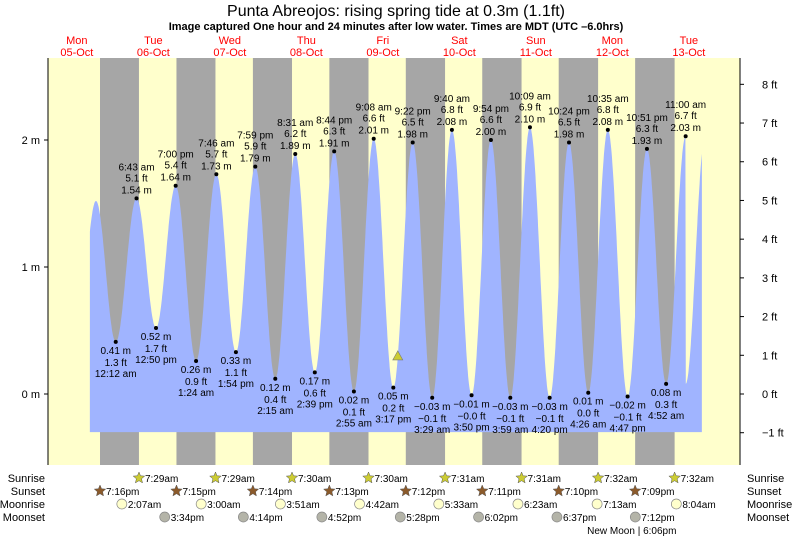  What do you see at coordinates (581, 492) in the screenshot?
I see `sunset-time: 7:10pm` at bounding box center [581, 492].